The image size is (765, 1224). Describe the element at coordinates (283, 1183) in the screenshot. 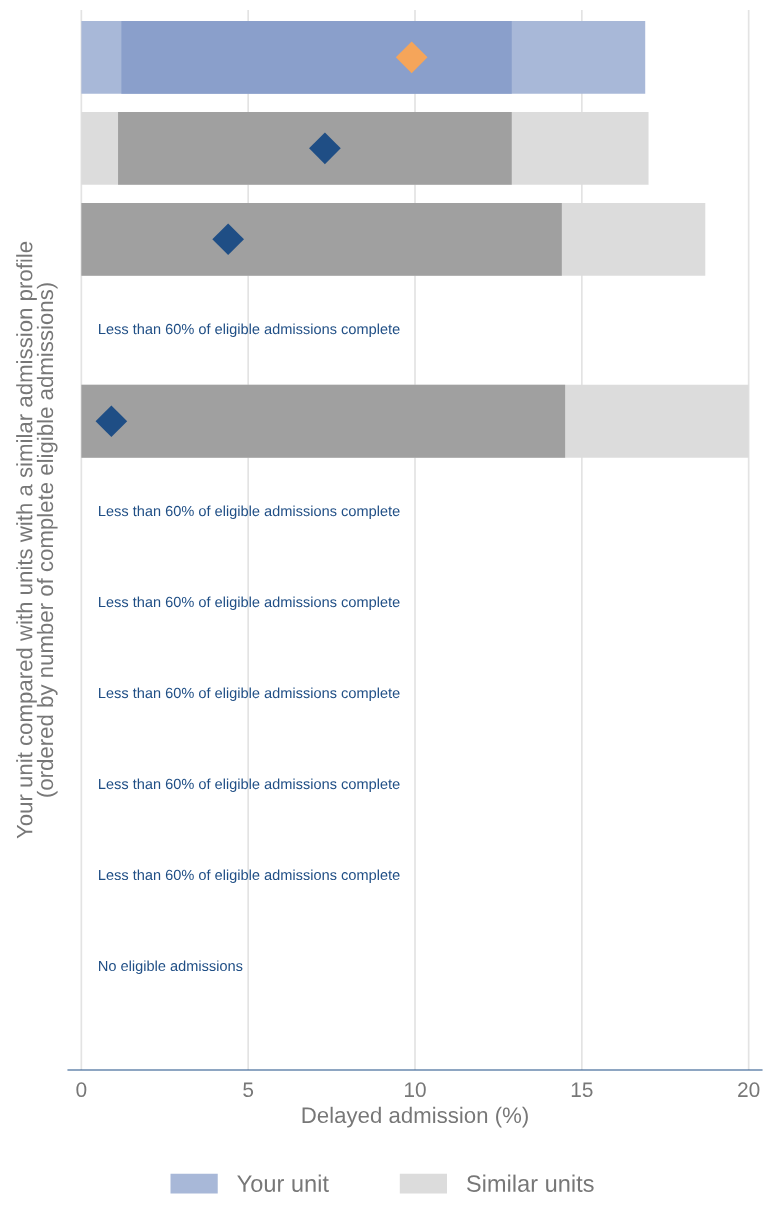

I see `legend-label: Your unit` at that location.